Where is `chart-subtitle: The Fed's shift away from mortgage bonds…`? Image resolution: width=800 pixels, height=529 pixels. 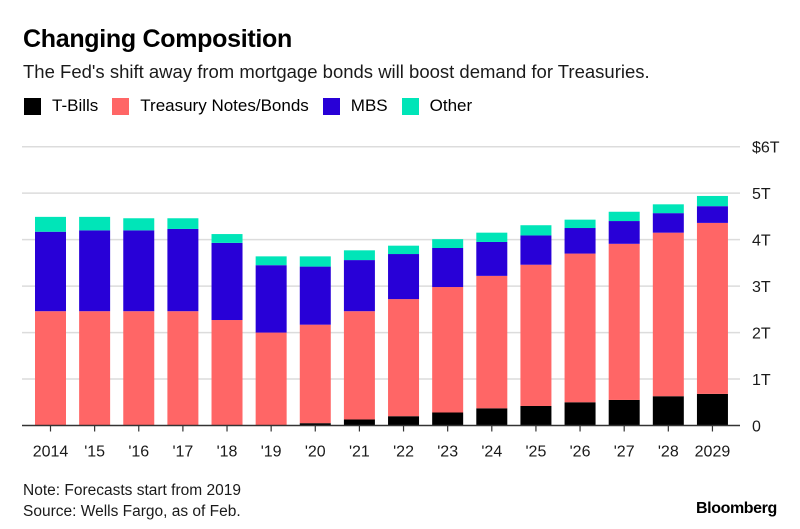 chart-subtitle: The Fed's shift away from mortgage bonds… is located at coordinates (336, 71).